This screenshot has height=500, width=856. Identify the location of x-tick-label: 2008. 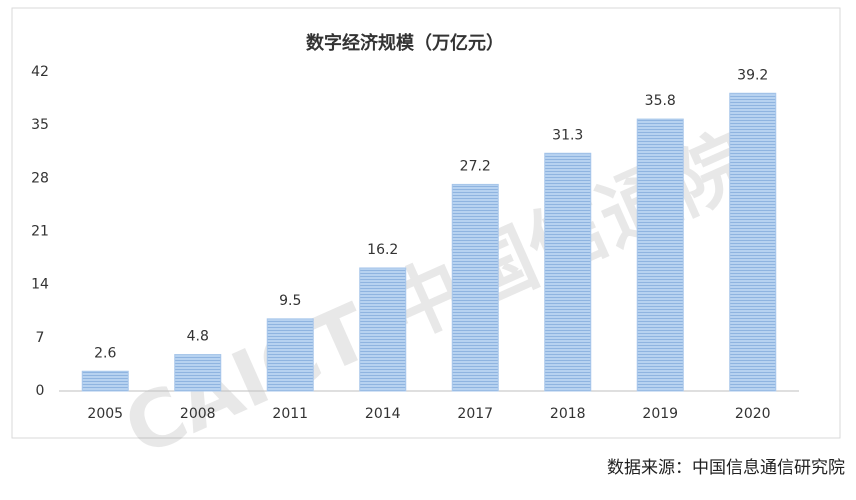
(198, 414).